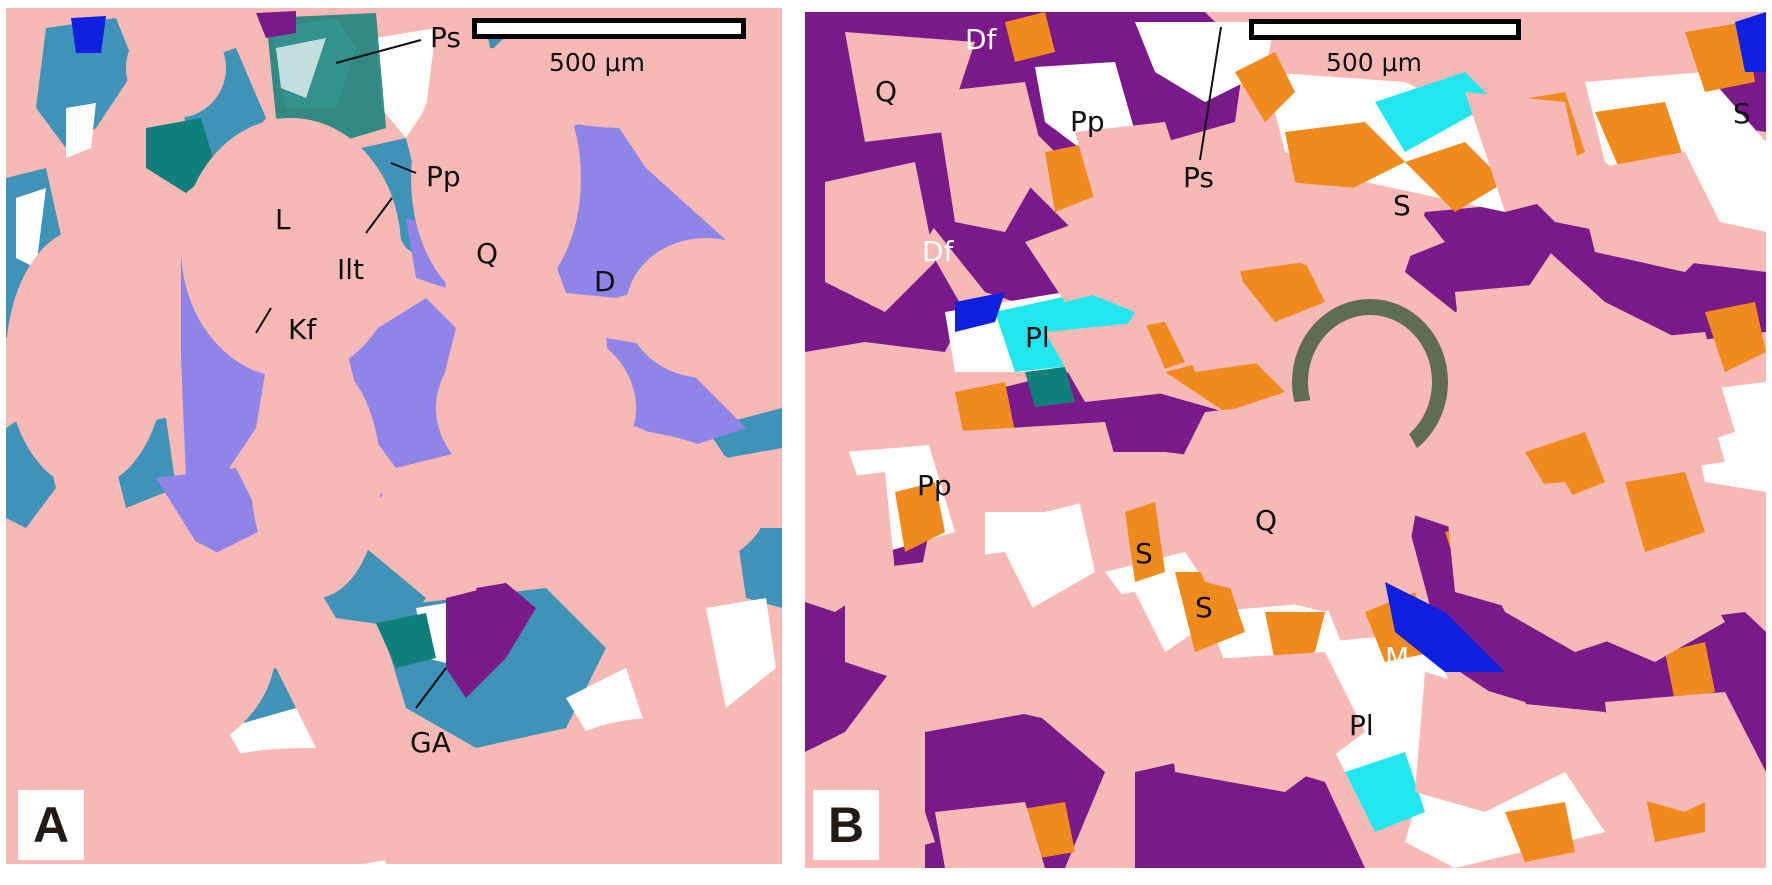 The image size is (1772, 885). What do you see at coordinates (1402, 205) in the screenshot?
I see `label-s-right: S` at bounding box center [1402, 205].